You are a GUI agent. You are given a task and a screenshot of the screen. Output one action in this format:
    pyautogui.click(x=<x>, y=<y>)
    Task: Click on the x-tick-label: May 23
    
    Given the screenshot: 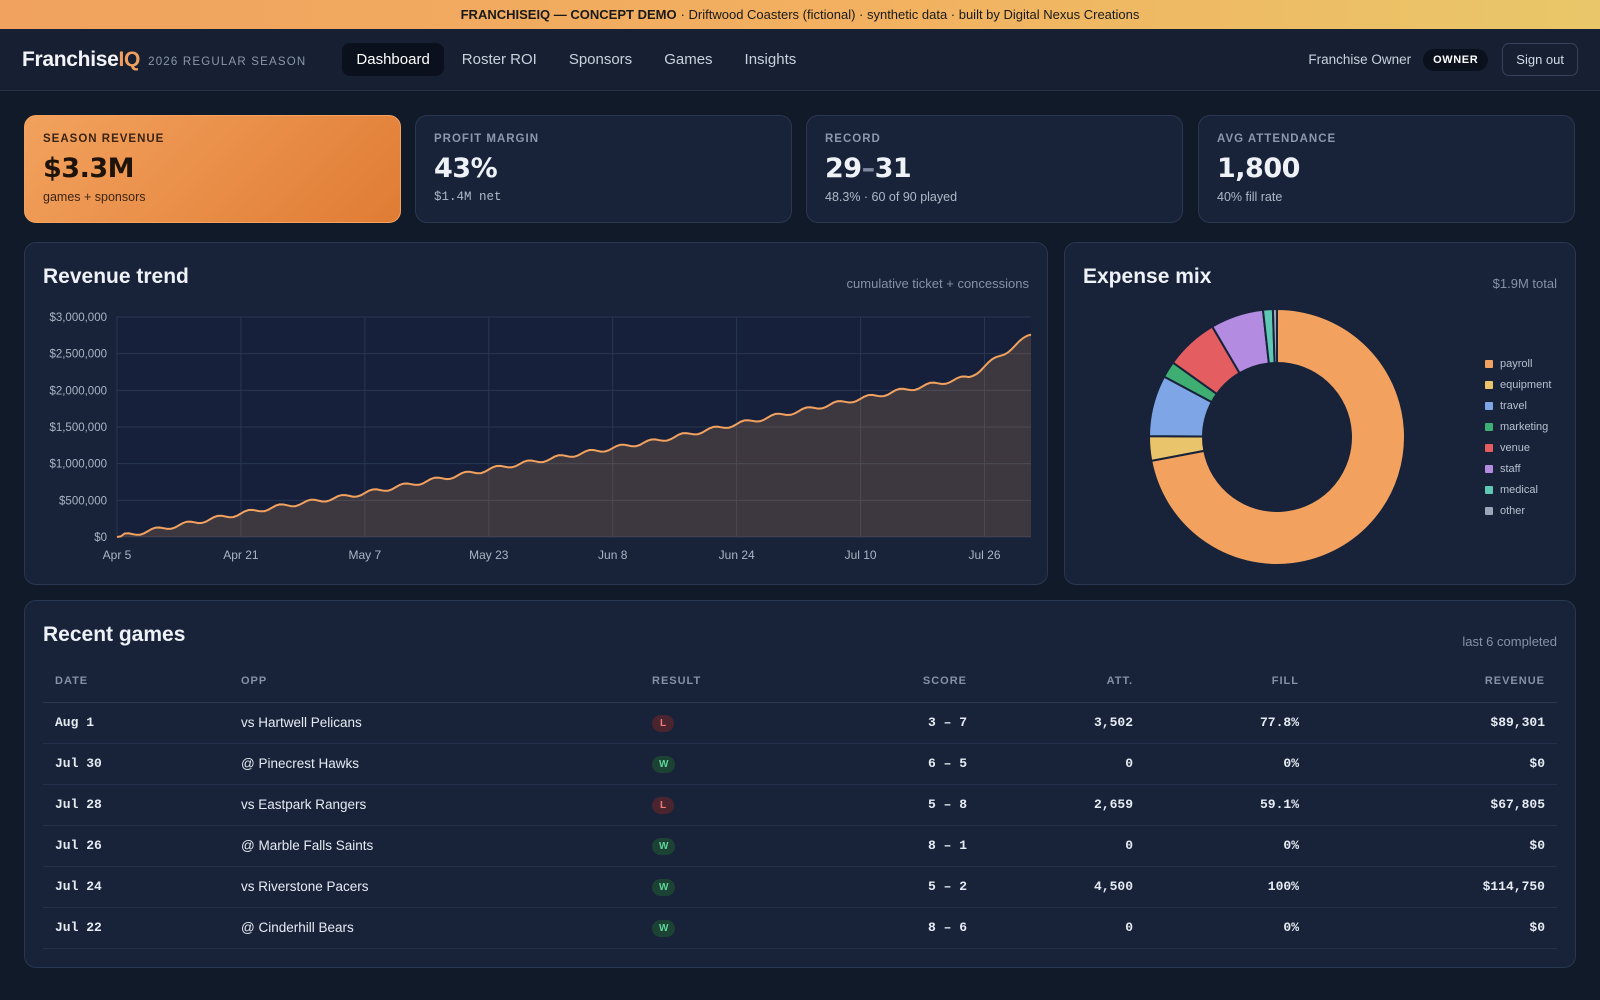 What is the action you would take?
    pyautogui.click(x=489, y=555)
    